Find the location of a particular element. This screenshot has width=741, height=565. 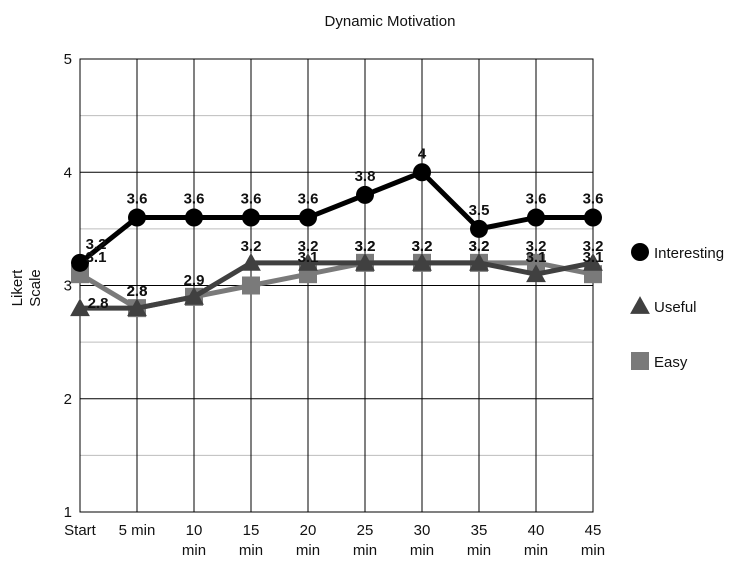

x-tick-label: 40 is located at coordinates (536, 530).